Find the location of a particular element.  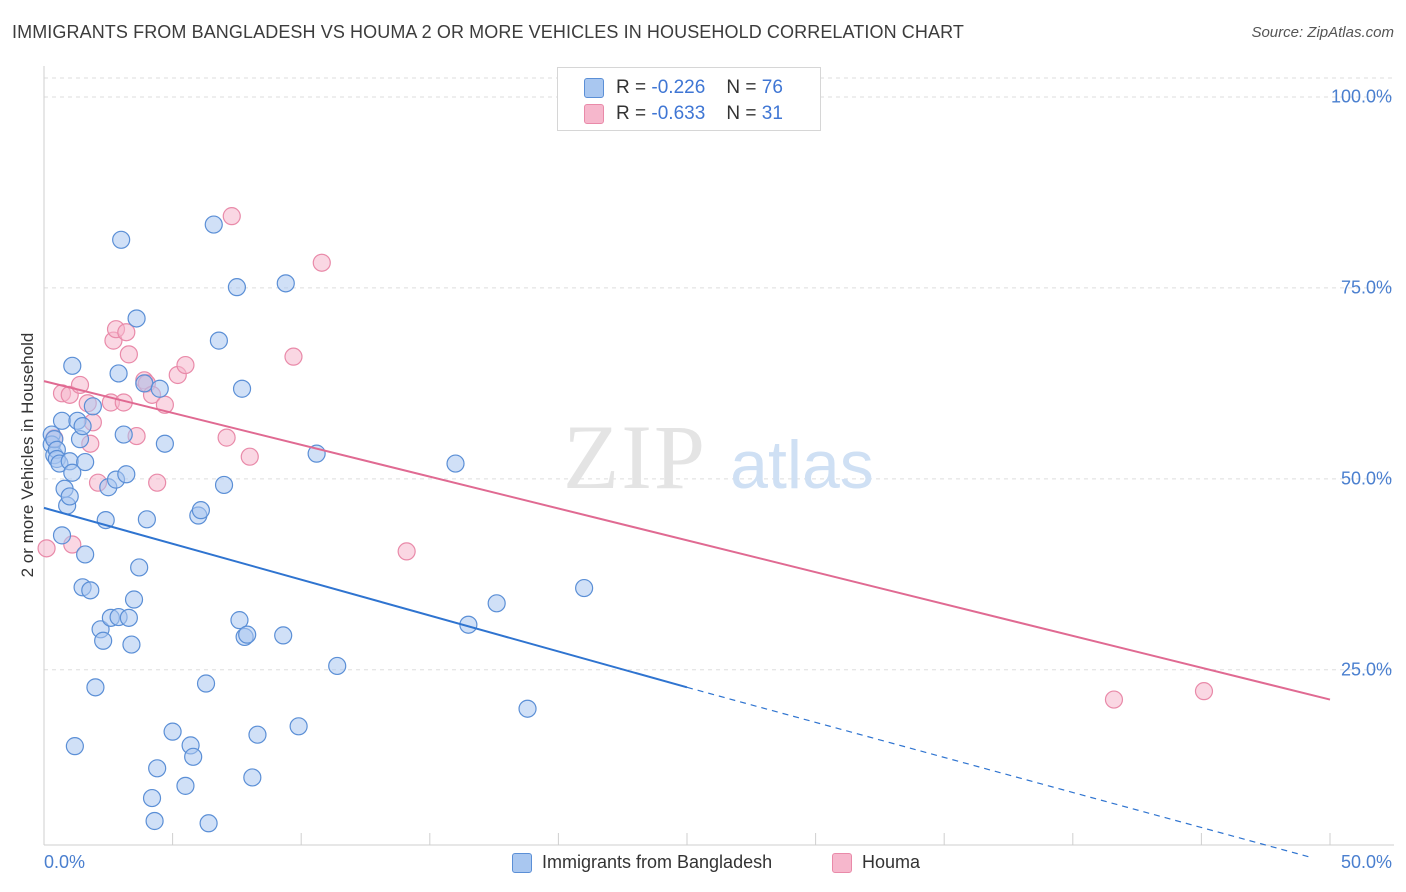

source-credit: Source: ZipAtlas.com is located at coordinates (1322, 32).